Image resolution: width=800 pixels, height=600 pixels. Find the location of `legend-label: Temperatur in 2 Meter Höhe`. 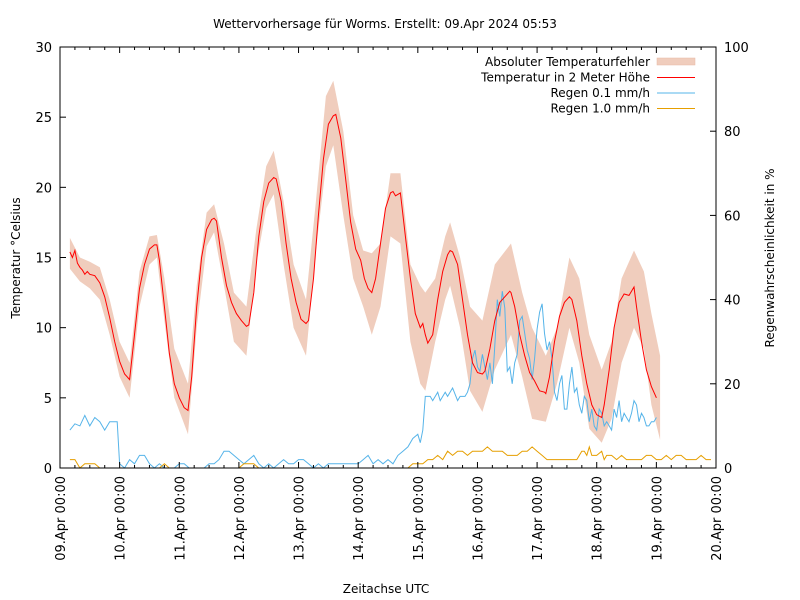

legend-label: Temperatur in 2 Meter Höhe is located at coordinates (565, 78).